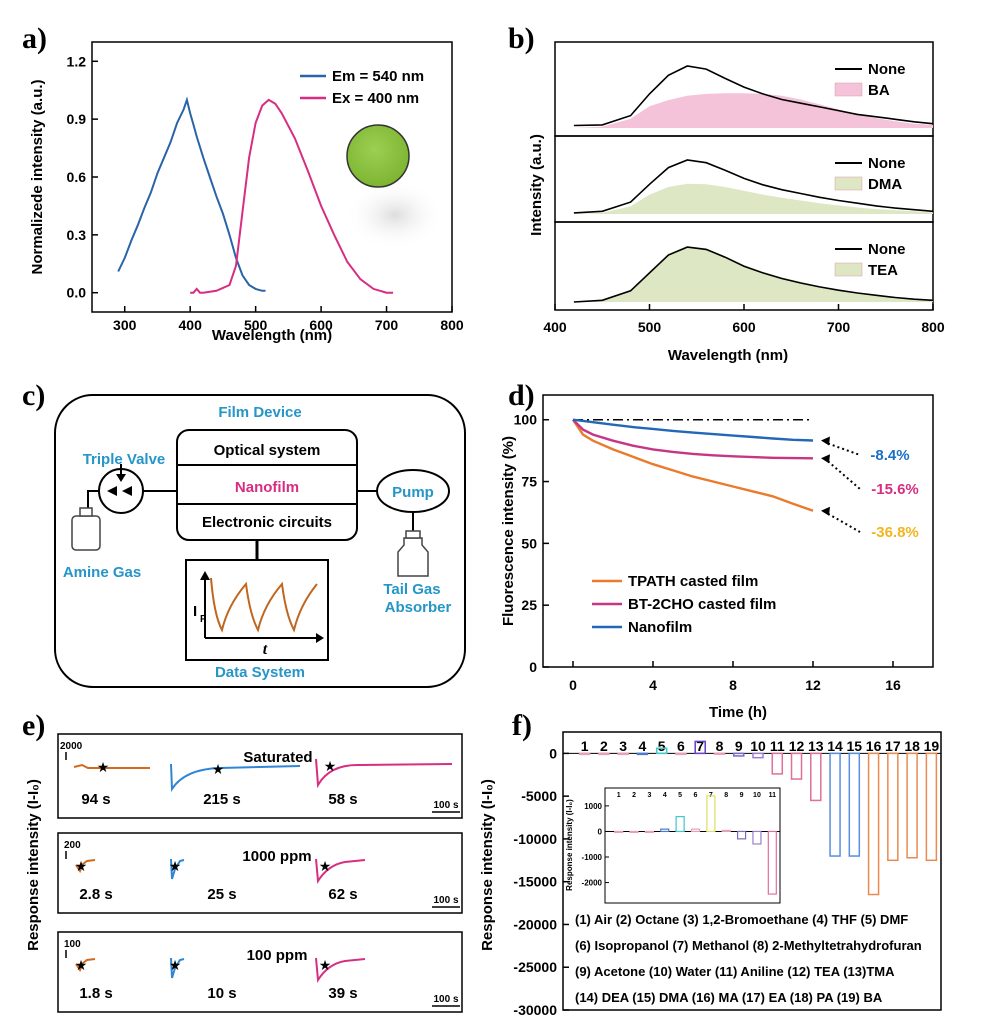 This screenshot has height=1019, width=1000. Describe the element at coordinates (265, 649) in the screenshot. I see `t-label: t` at that location.